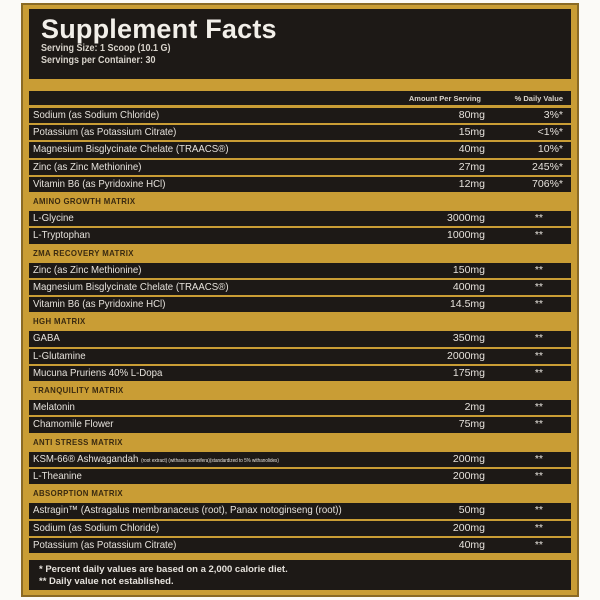  I want to click on section-title: ABSORPTION MATRIX, so click(78, 493).